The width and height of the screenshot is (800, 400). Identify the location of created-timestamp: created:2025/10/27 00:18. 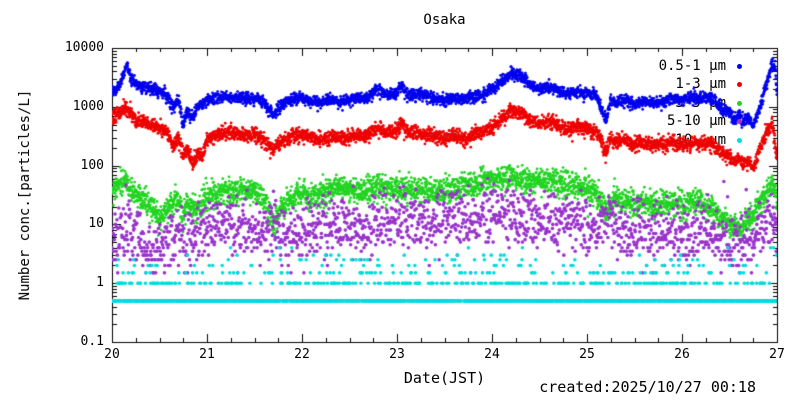
(647, 387).